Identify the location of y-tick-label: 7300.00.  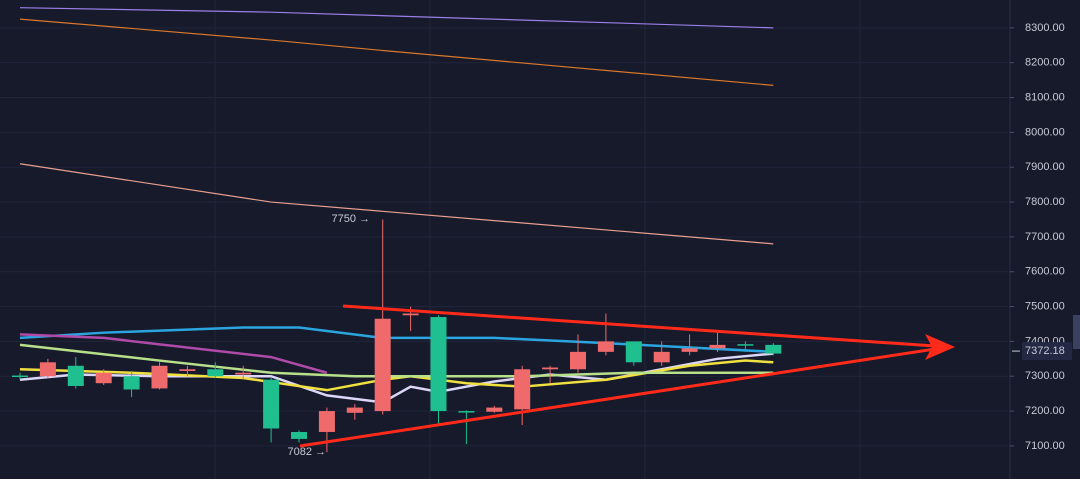
(1045, 376).